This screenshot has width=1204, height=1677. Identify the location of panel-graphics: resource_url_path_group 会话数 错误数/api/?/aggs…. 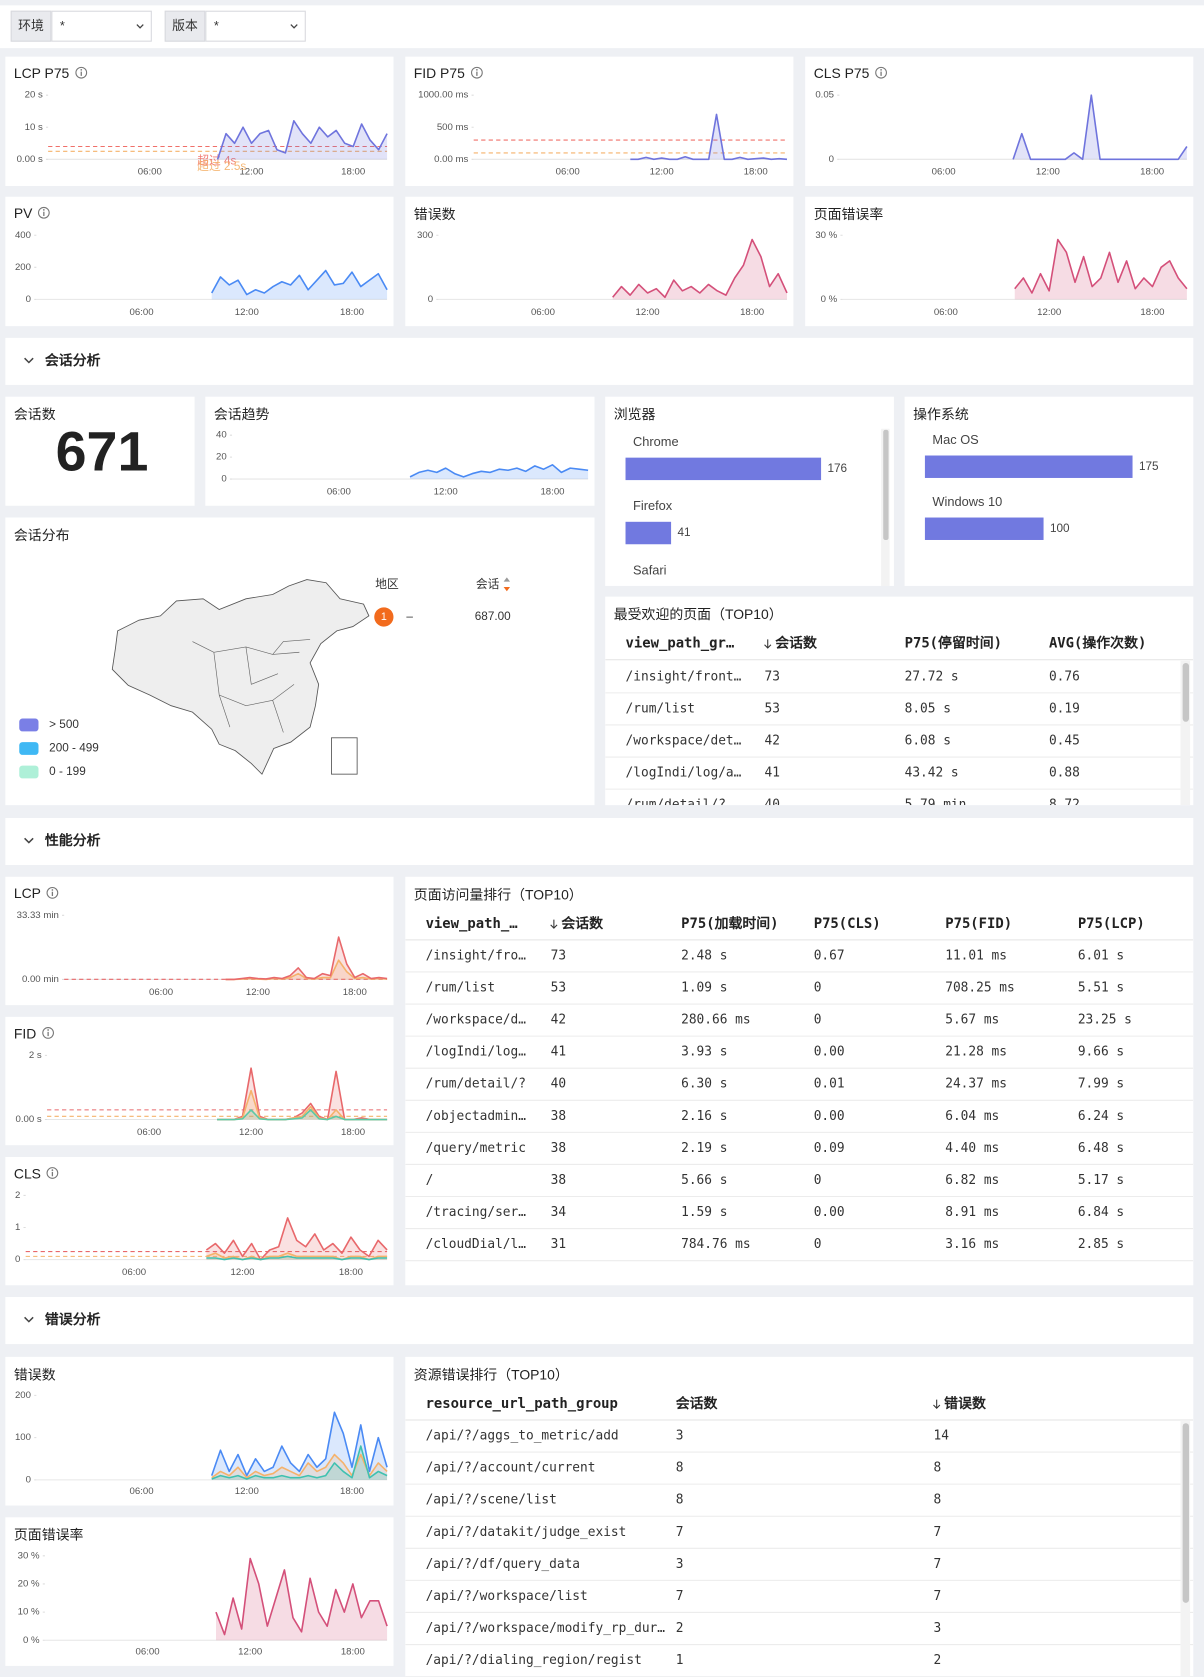
(799, 1536).